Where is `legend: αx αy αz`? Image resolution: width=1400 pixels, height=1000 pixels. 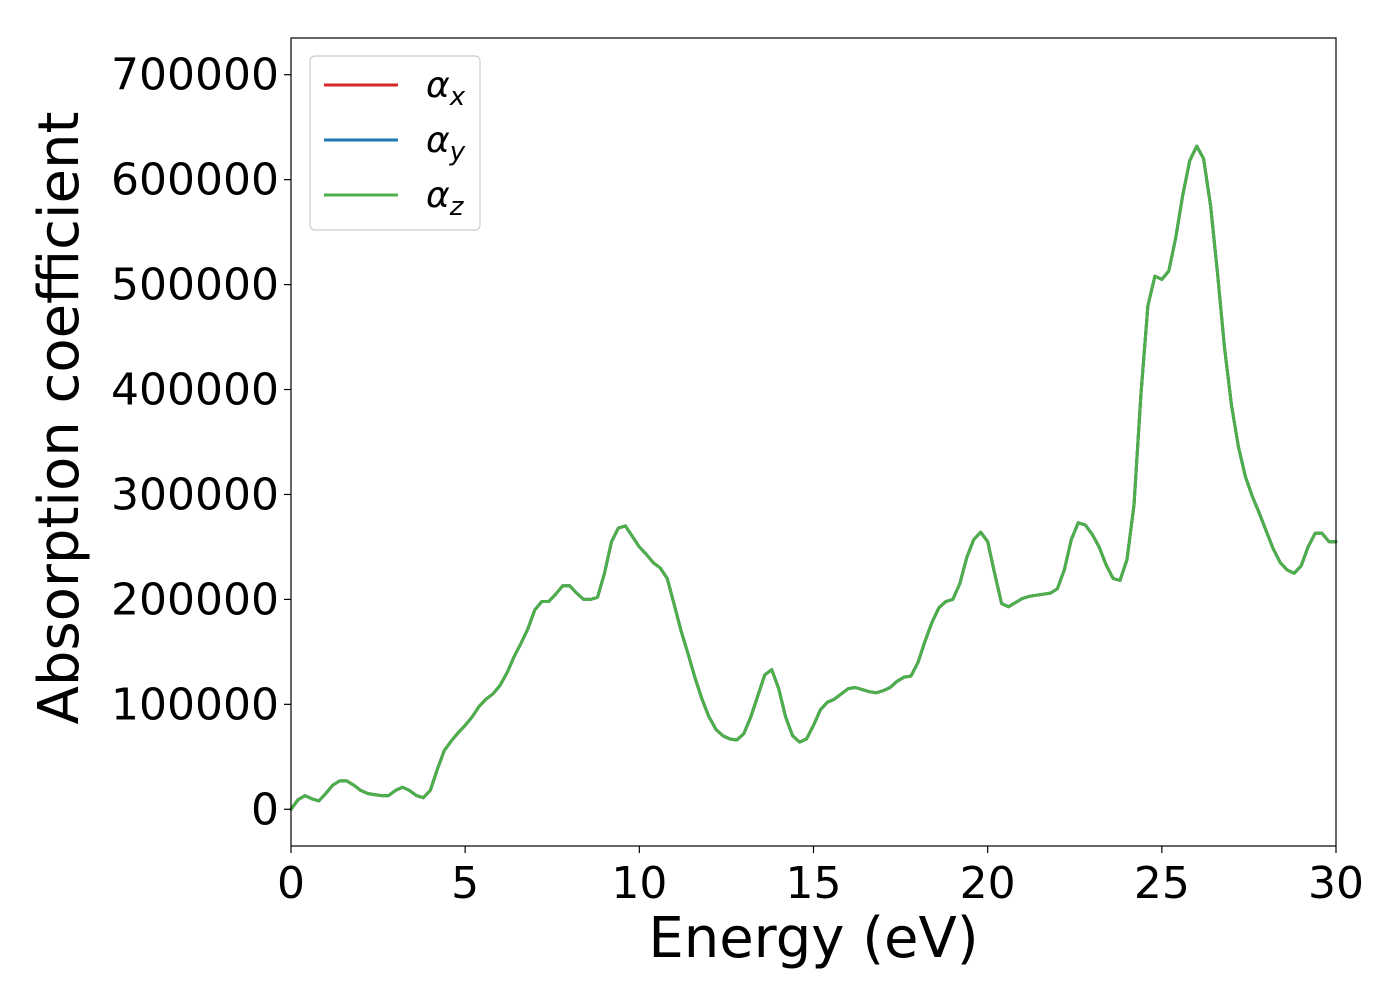
legend: αx αy αz is located at coordinates (395, 143).